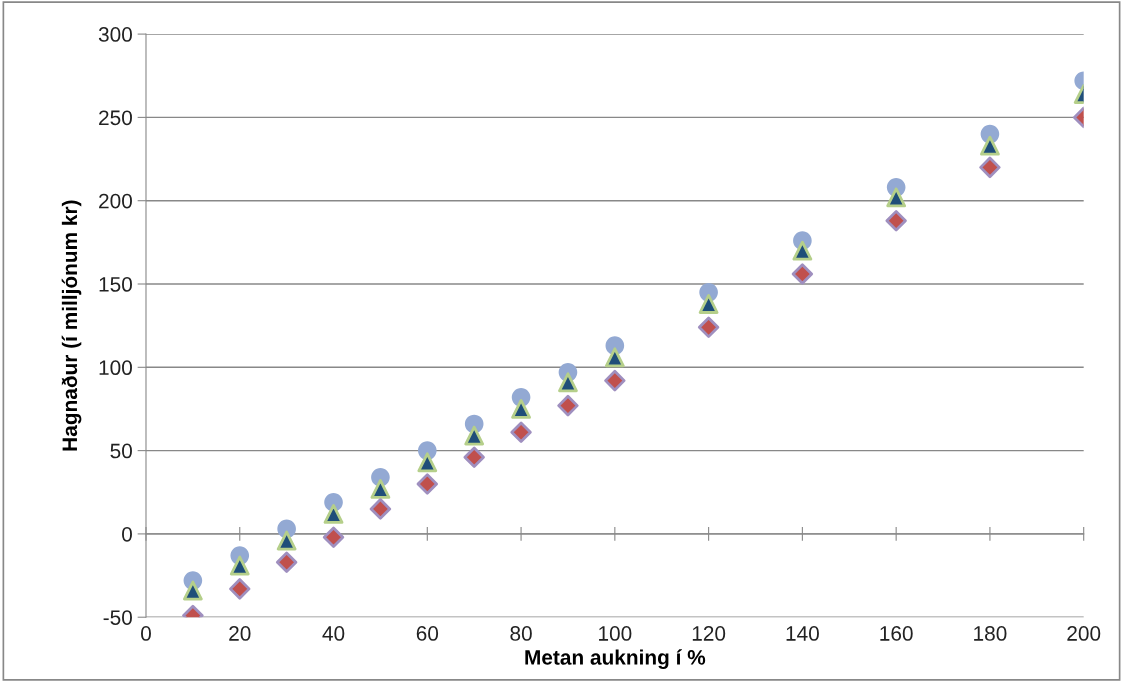 This screenshot has height=682, width=1123. I want to click on y-tick-label: 50, so click(121, 451).